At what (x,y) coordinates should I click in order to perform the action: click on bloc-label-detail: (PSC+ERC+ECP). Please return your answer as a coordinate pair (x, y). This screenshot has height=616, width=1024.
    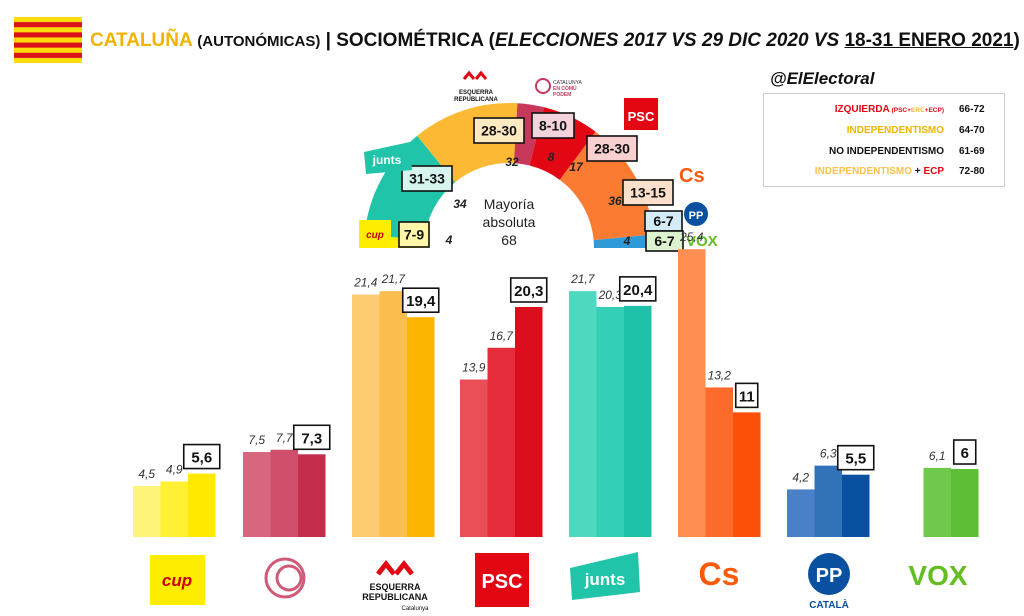
    Looking at the image, I should click on (917, 110).